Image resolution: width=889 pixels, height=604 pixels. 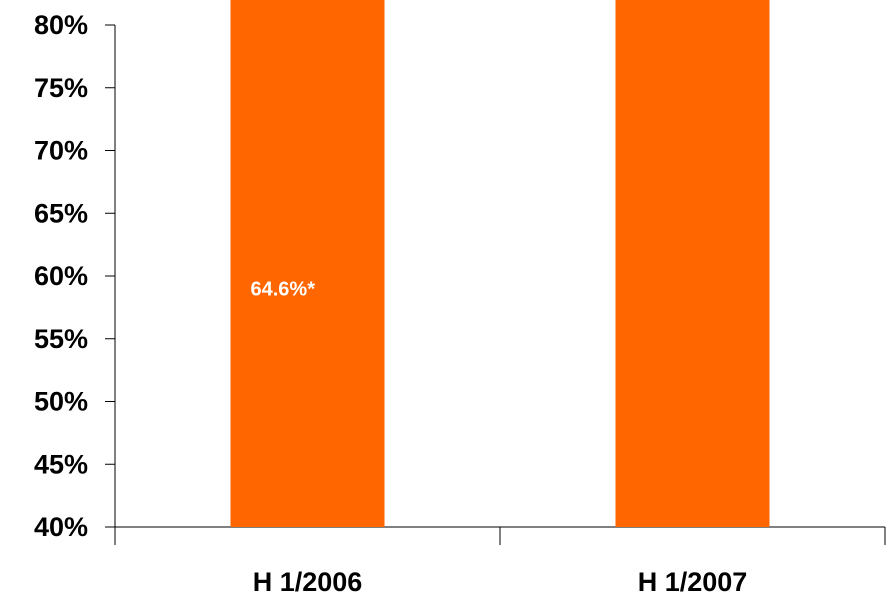 I want to click on y-tick-label: 40%, so click(x=61, y=527).